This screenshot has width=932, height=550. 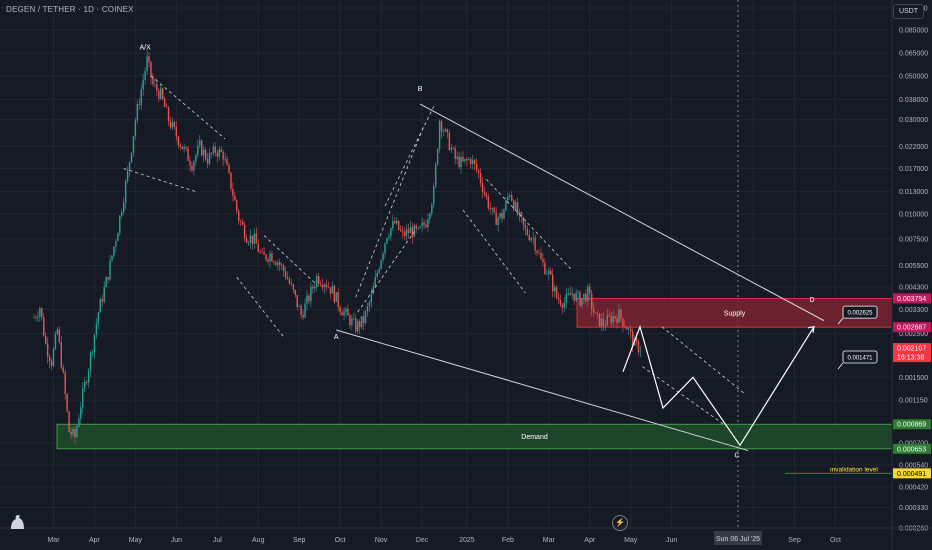 I want to click on y-tick-label: 0.022000, so click(x=913, y=147).